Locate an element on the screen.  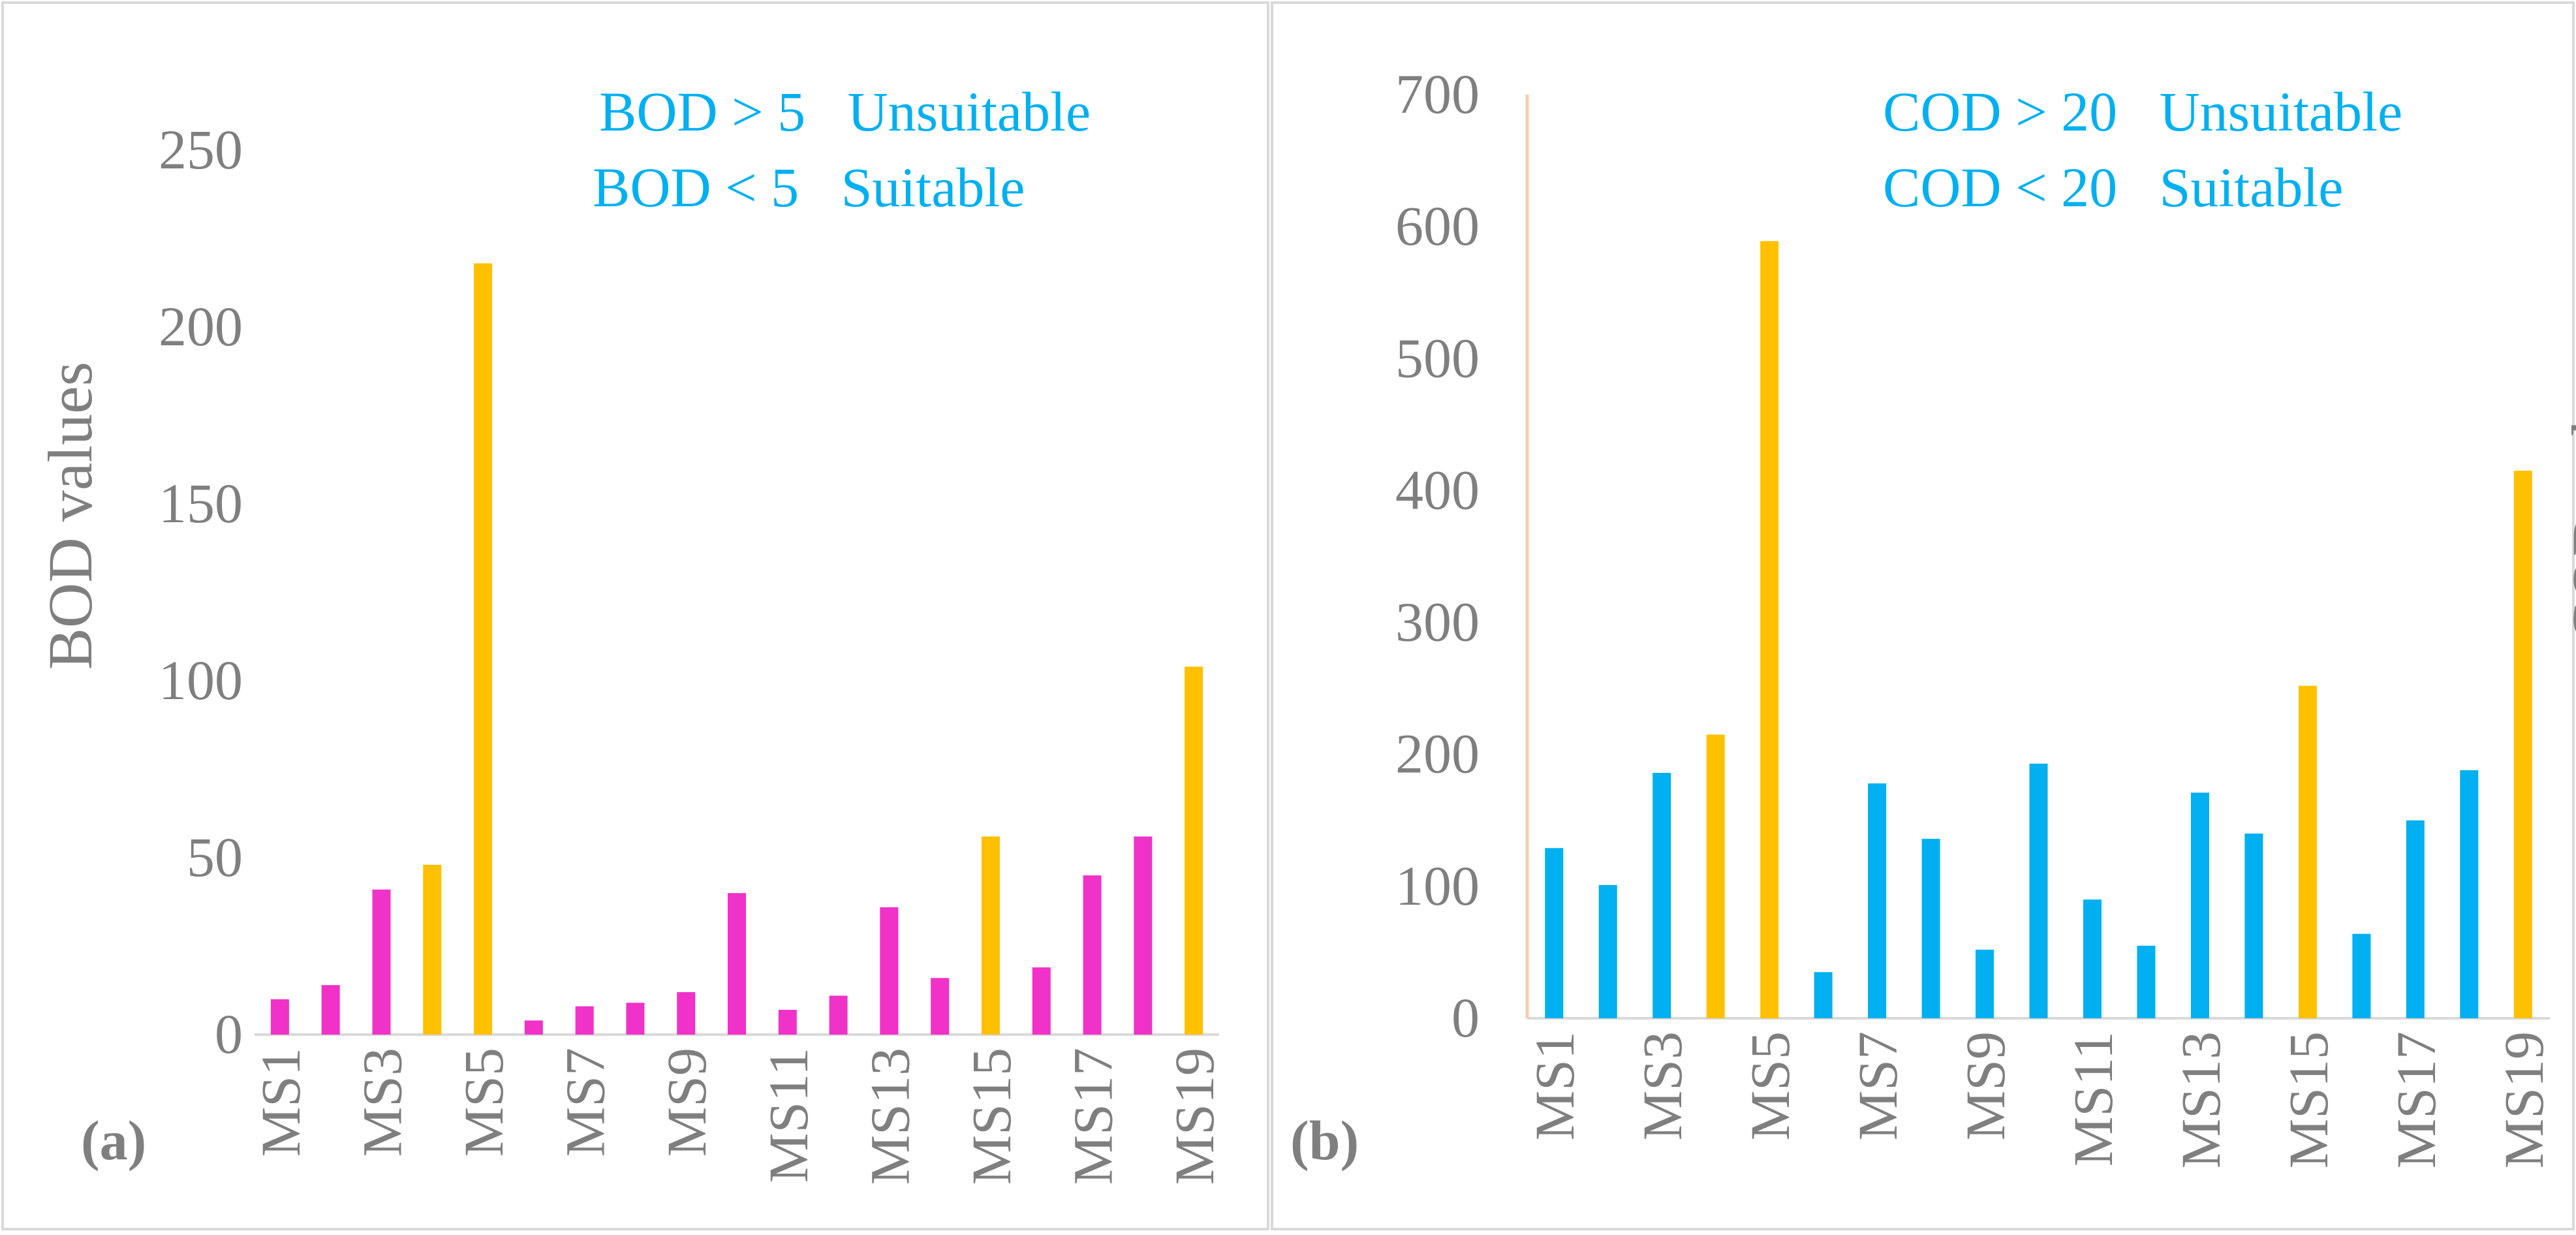
cod-bar-ms9 is located at coordinates (1985, 983).